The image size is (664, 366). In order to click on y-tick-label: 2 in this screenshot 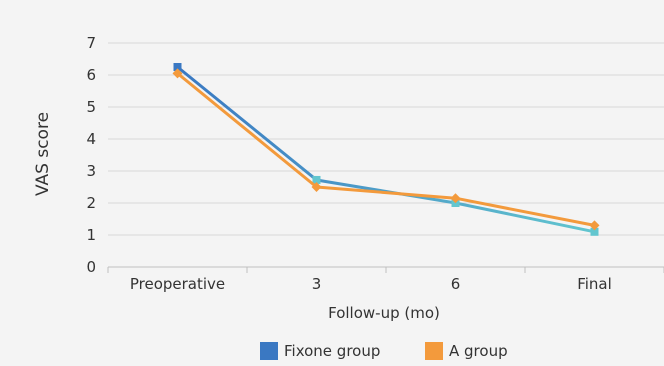, I will do `click(91, 203)`.